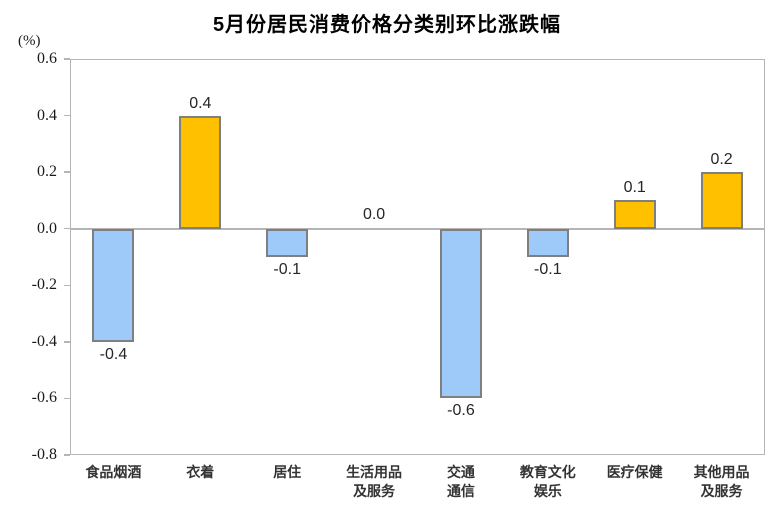  What do you see at coordinates (387, 25) in the screenshot?
I see `chart-title: 5月份居民消费价格分类别环比涨跌幅` at bounding box center [387, 25].